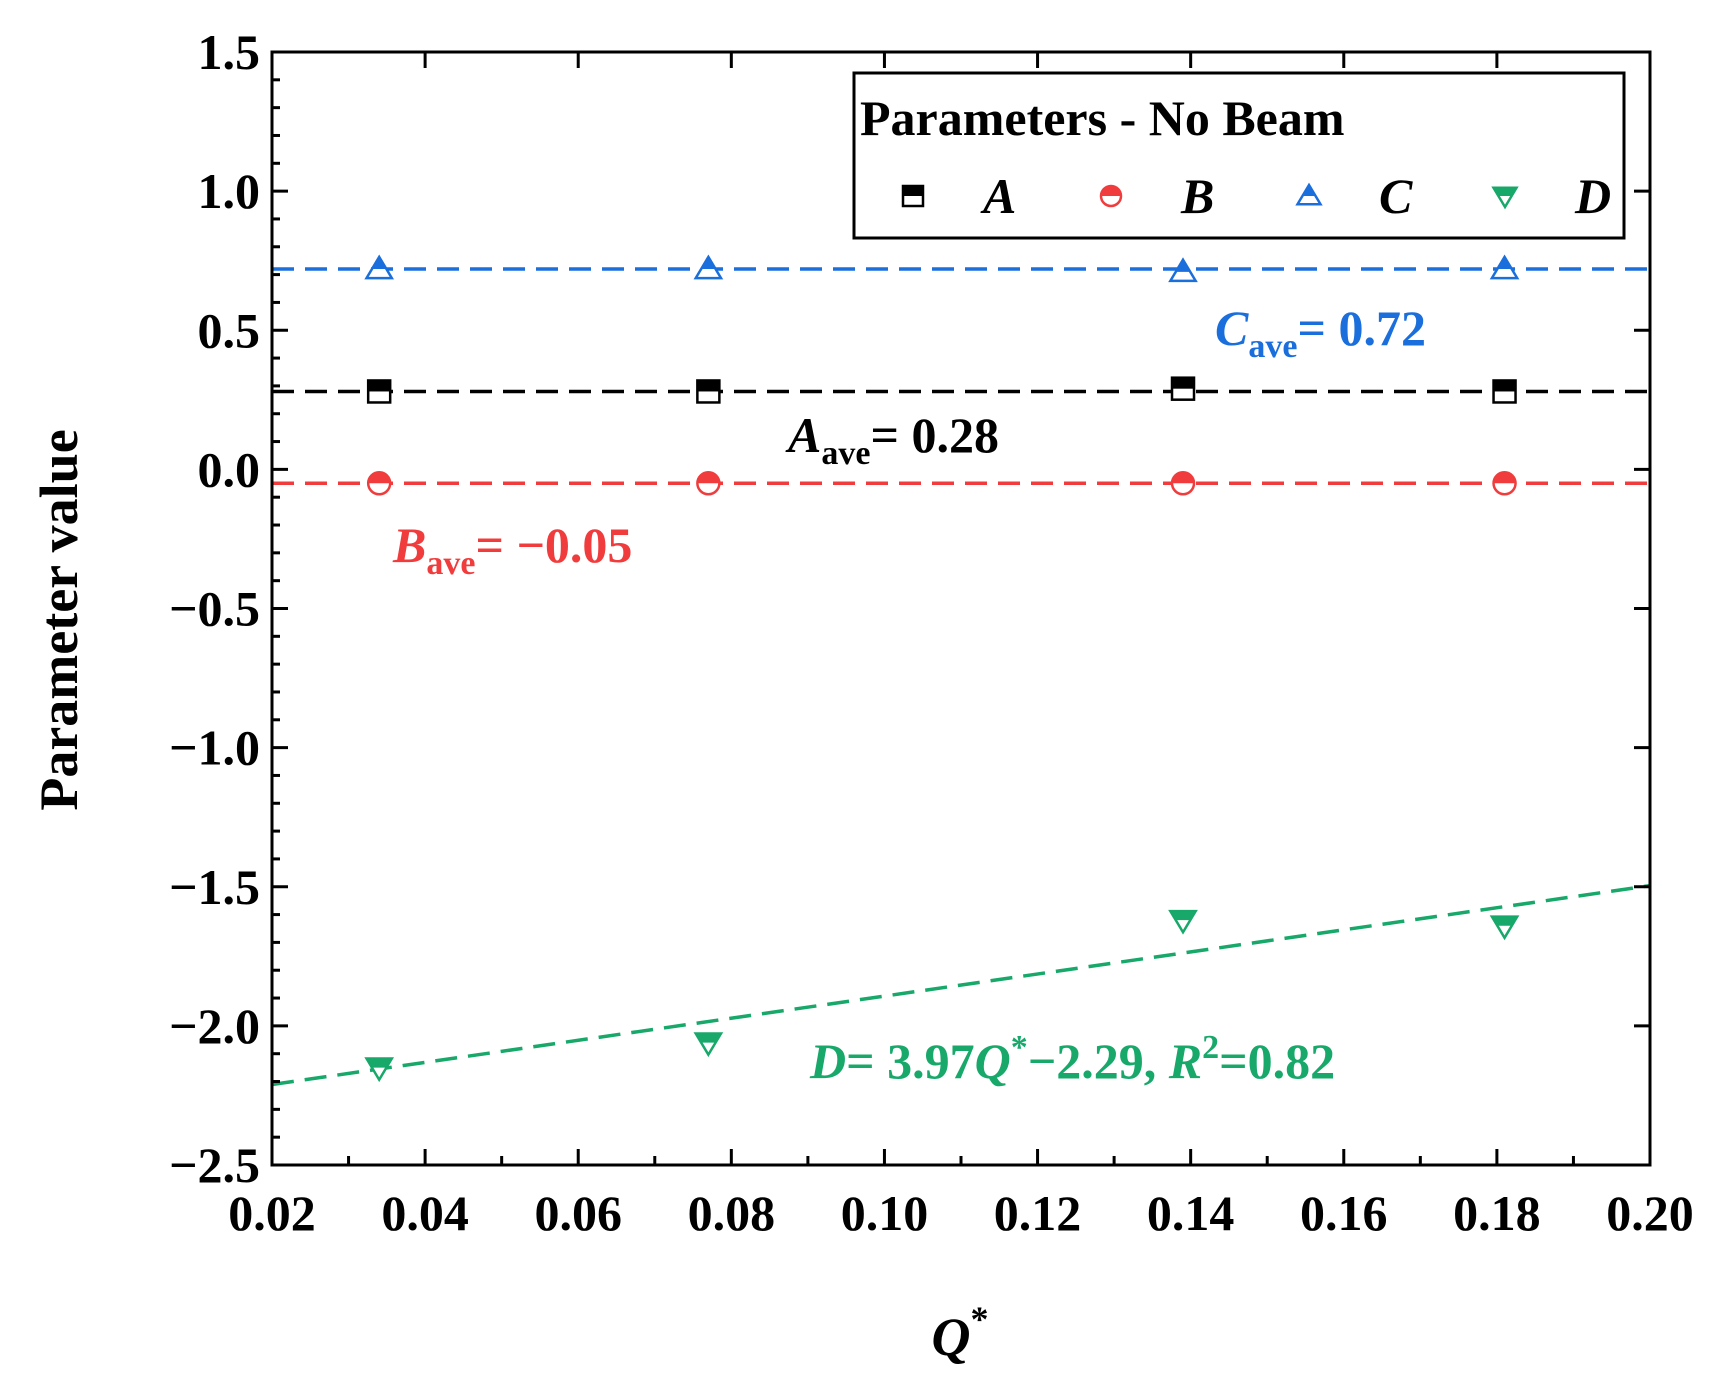 This screenshot has height=1378, width=1718. Describe the element at coordinates (1650, 1213) in the screenshot. I see `x-tick-label: 0.20` at that location.